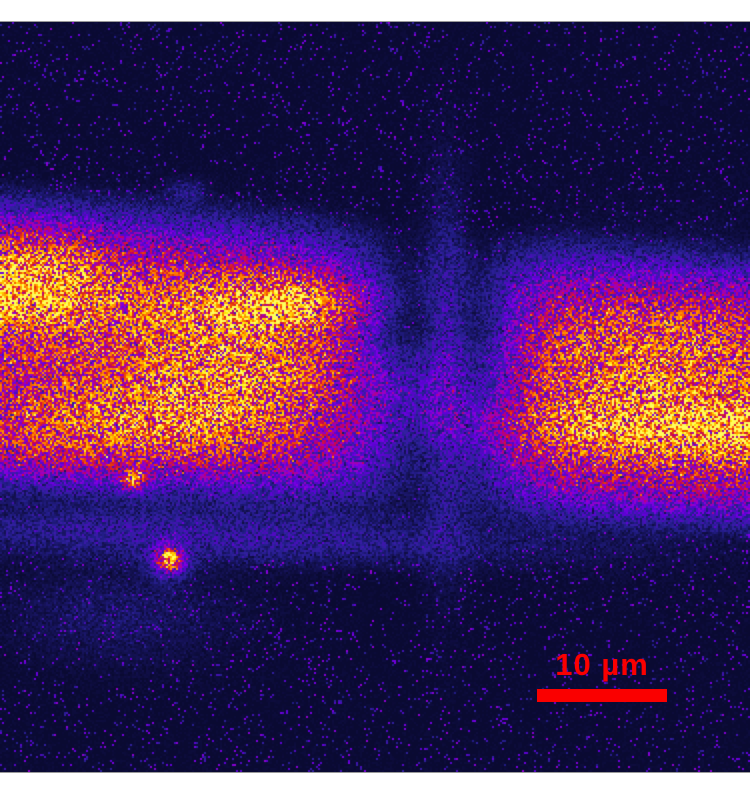 Image resolution: width=750 pixels, height=800 pixels. Describe the element at coordinates (602, 664) in the screenshot. I see `scale-bar-label: 10 µm` at that location.